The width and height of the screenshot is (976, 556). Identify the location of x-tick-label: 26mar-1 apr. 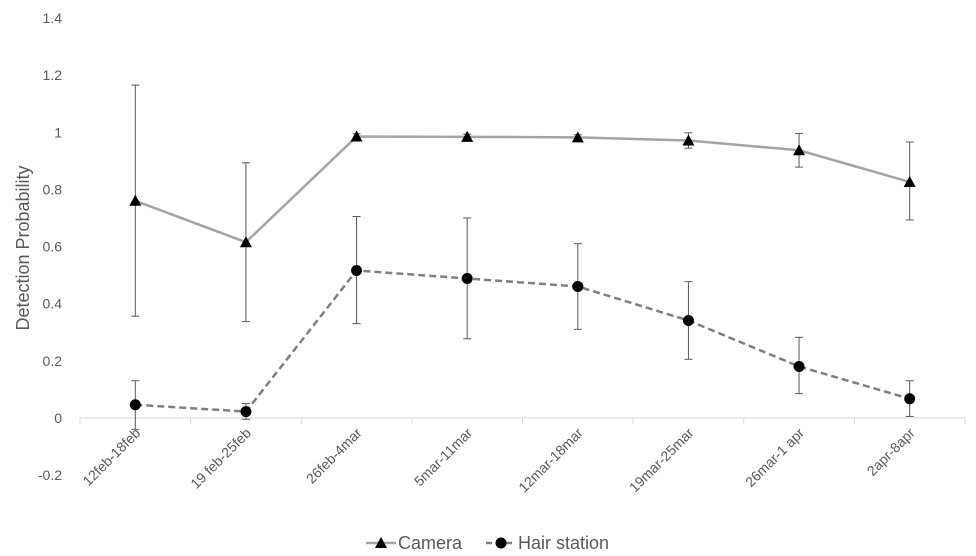
(774, 456).